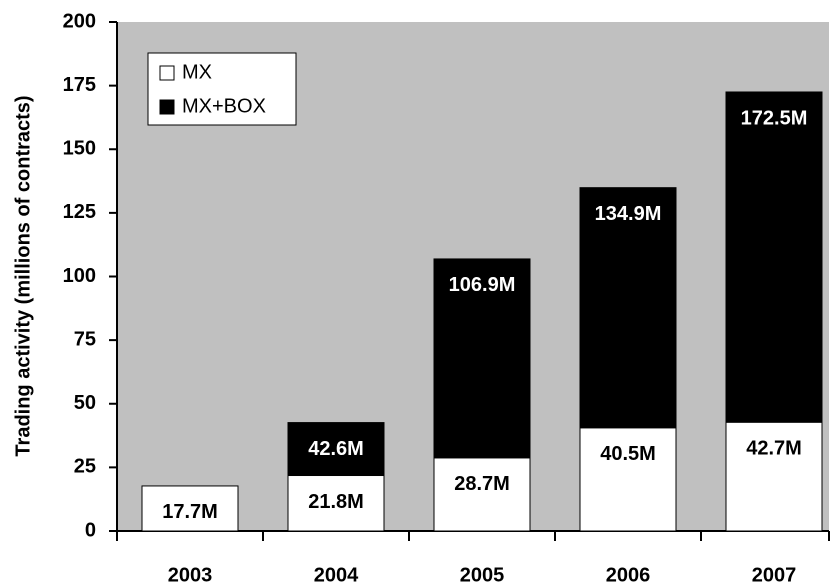  I want to click on value-label: 172.5M, so click(774, 118).